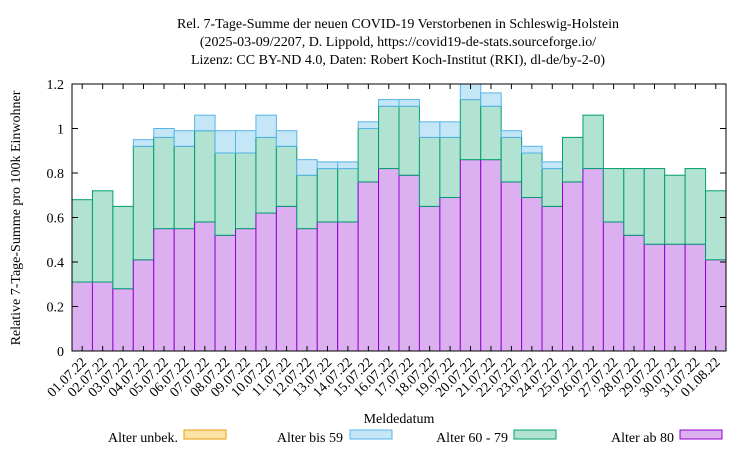  I want to click on y-axis-label: Relative 7-Tage-Summe pro 100k Einwohner, so click(16, 217).